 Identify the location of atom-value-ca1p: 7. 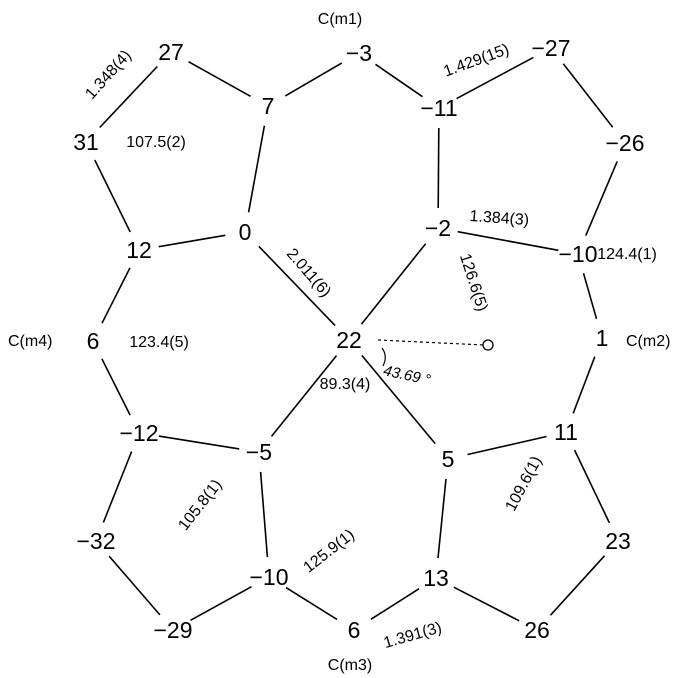
(268, 106).